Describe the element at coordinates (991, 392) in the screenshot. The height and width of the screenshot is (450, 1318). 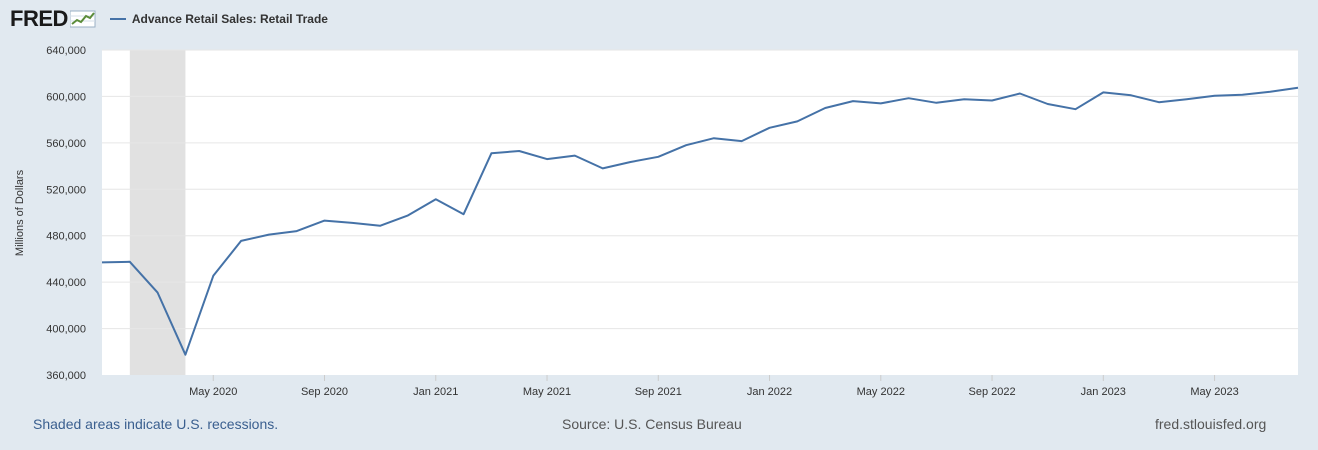
I see `x-tick-label: Sep 2022` at that location.